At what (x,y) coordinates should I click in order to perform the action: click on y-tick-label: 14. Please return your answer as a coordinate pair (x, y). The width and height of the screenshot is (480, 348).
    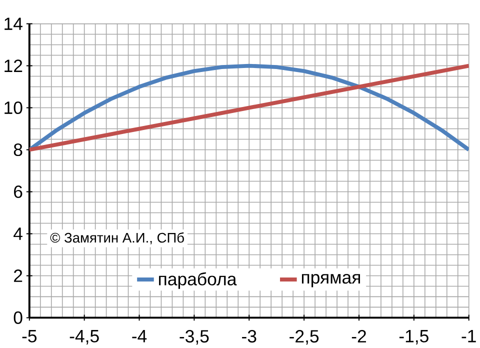
    Looking at the image, I should click on (13, 24).